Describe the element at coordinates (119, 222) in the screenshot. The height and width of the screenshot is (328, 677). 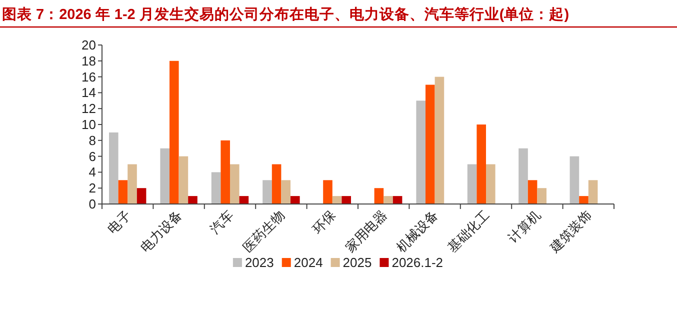
I see `x-tick-label: 电子` at that location.